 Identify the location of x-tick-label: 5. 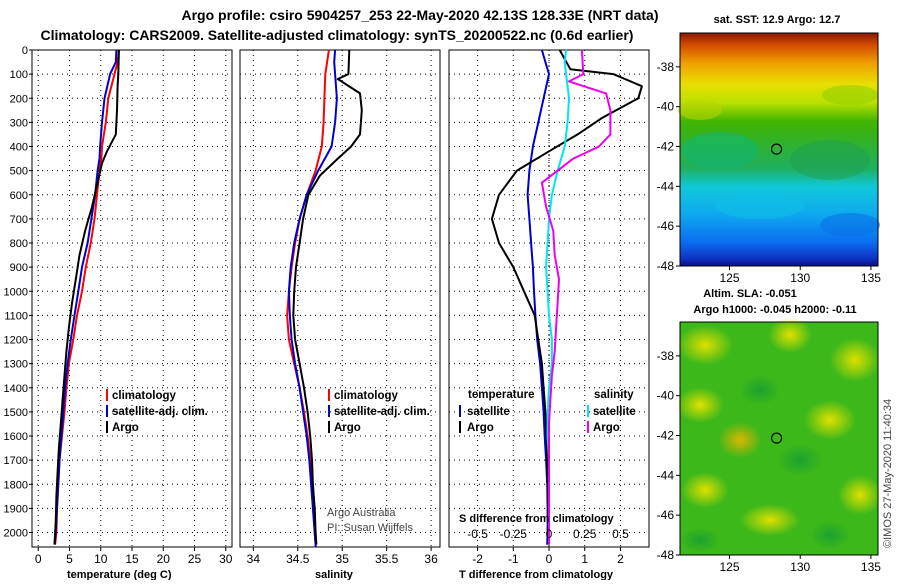
(69, 559).